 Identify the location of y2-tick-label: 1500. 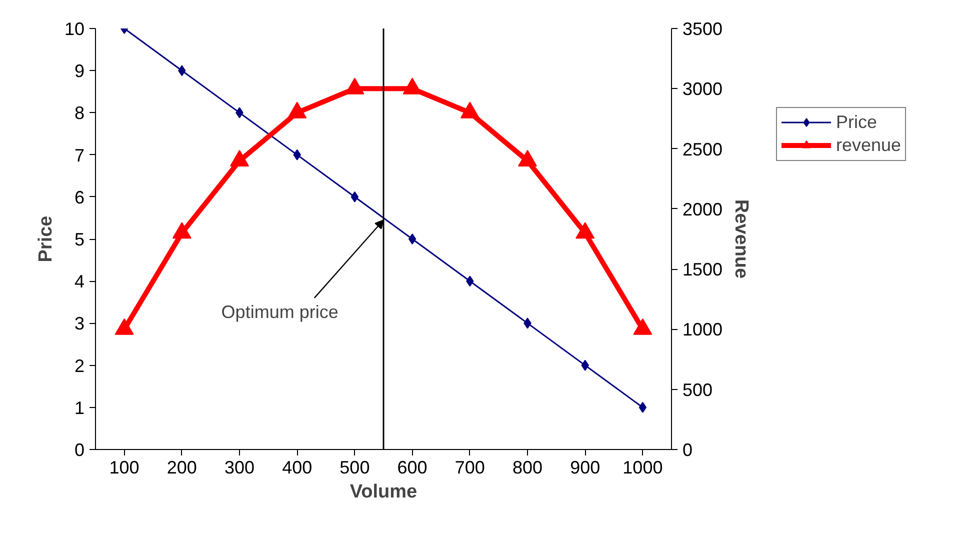
(702, 270).